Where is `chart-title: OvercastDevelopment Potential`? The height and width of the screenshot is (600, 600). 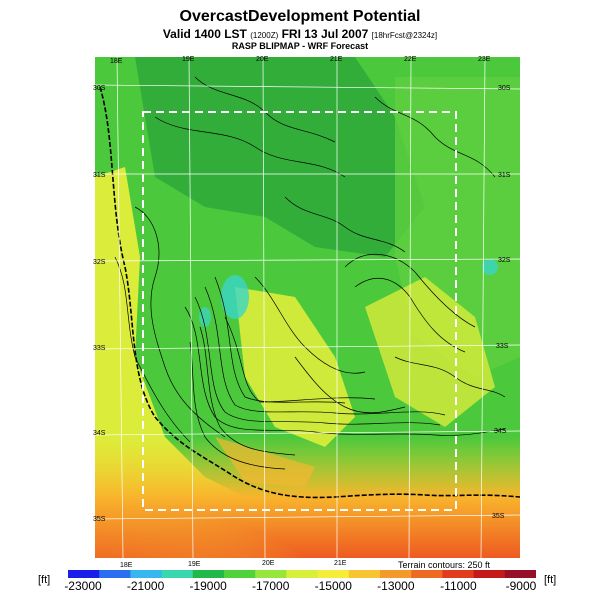
chart-title: OvercastDevelopment Potential is located at coordinates (300, 16).